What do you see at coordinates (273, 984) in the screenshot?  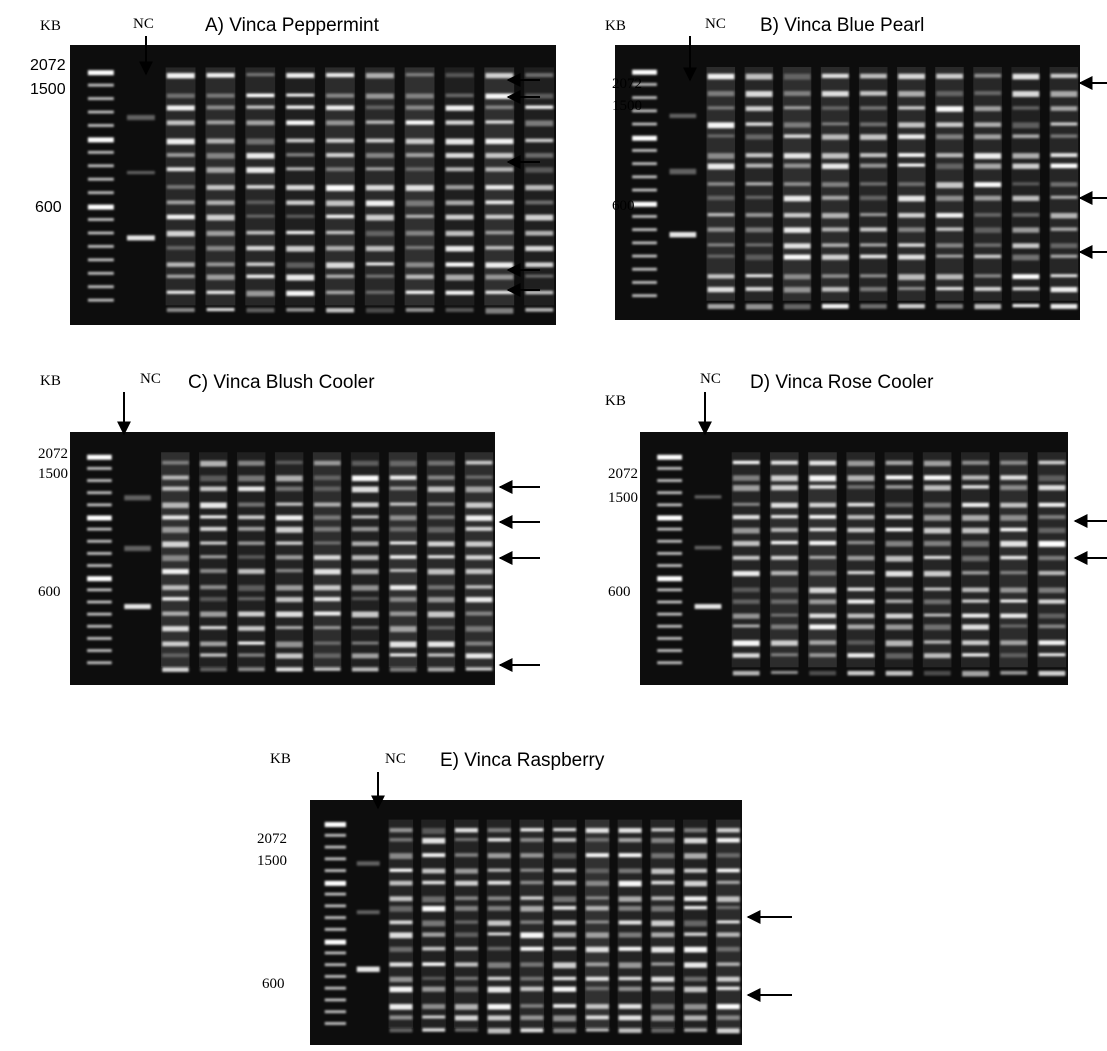 I see `size-marker: 600` at bounding box center [273, 984].